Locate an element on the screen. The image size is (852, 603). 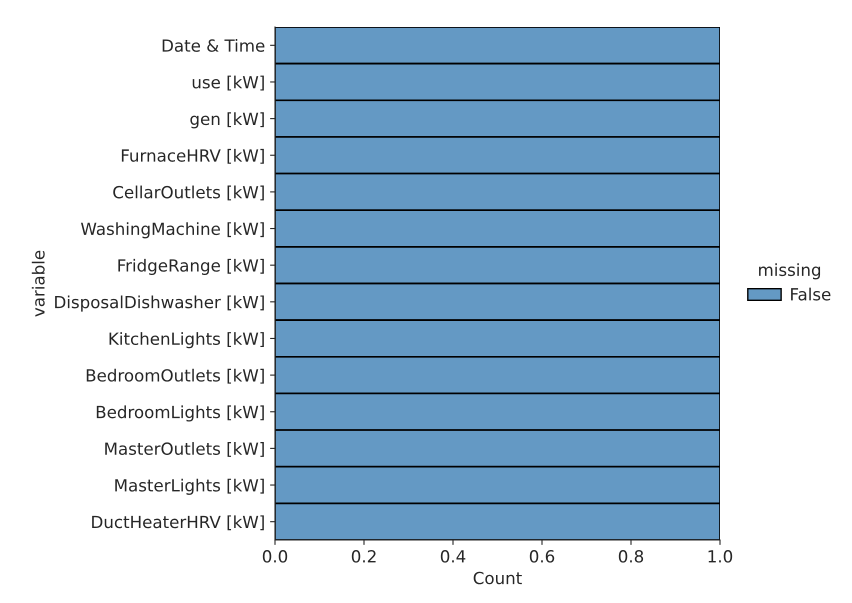
y-tick-label: Date & Time is located at coordinates (213, 45).